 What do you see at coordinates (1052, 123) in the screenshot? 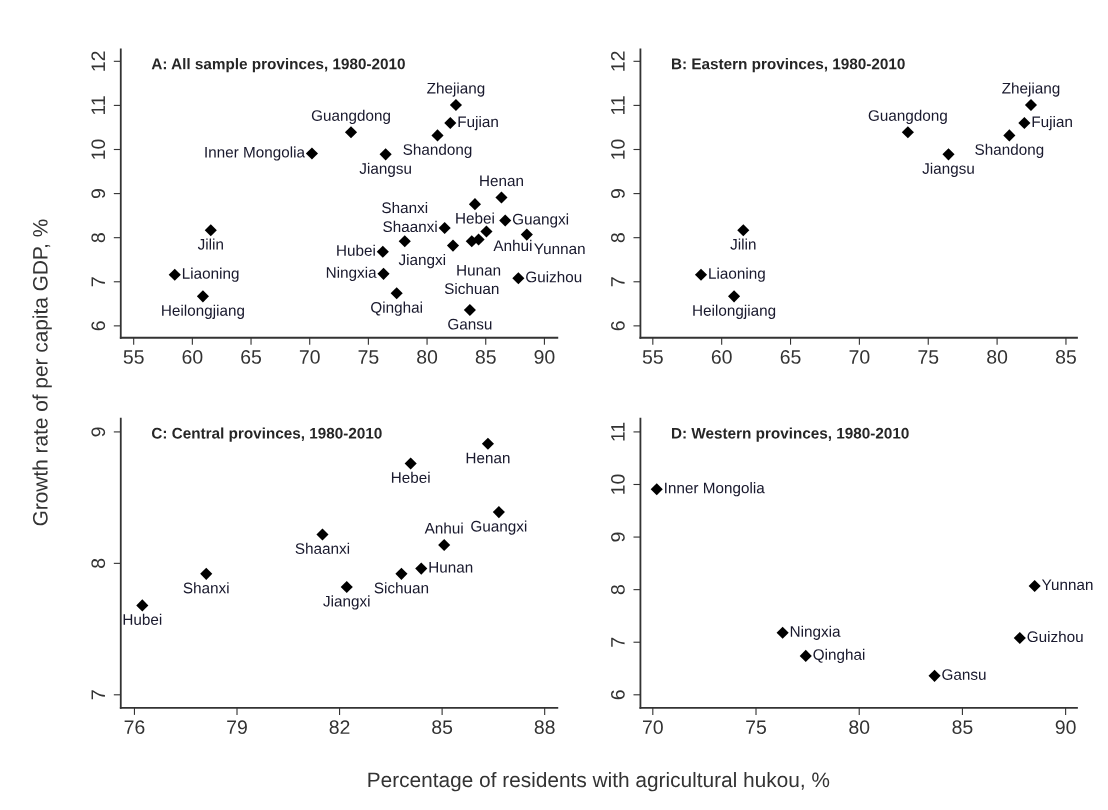
I see `annotation: Fujian` at bounding box center [1052, 123].